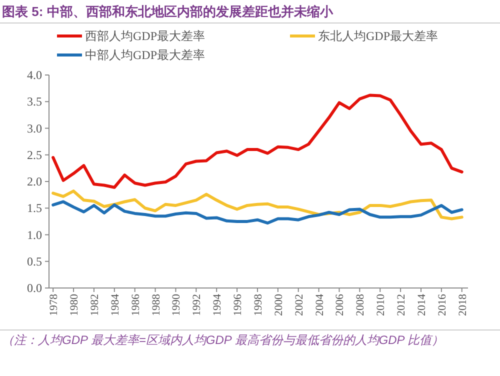 The height and width of the screenshot is (376, 500). What do you see at coordinates (422, 305) in the screenshot?
I see `x-tick-label: 2014` at bounding box center [422, 305].